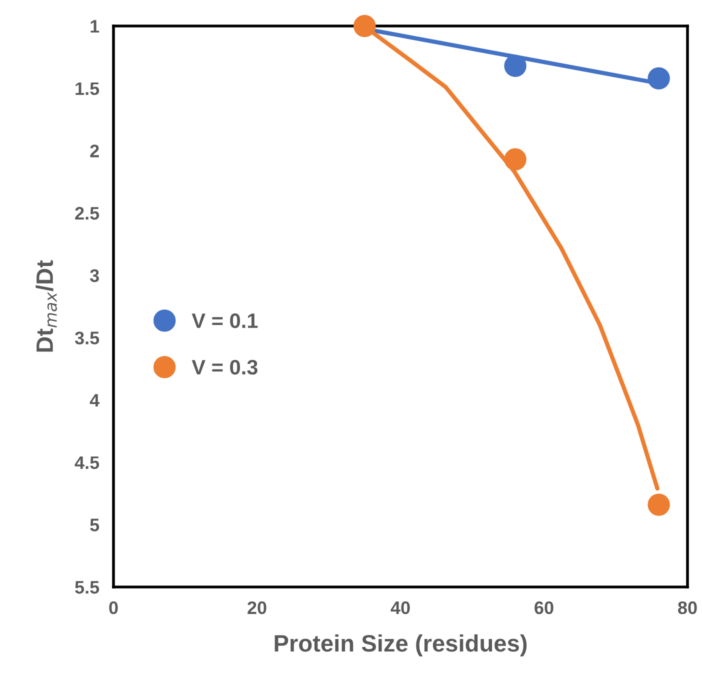 The width and height of the screenshot is (702, 681). What do you see at coordinates (225, 367) in the screenshot?
I see `legend-label: V = 0.3` at bounding box center [225, 367].